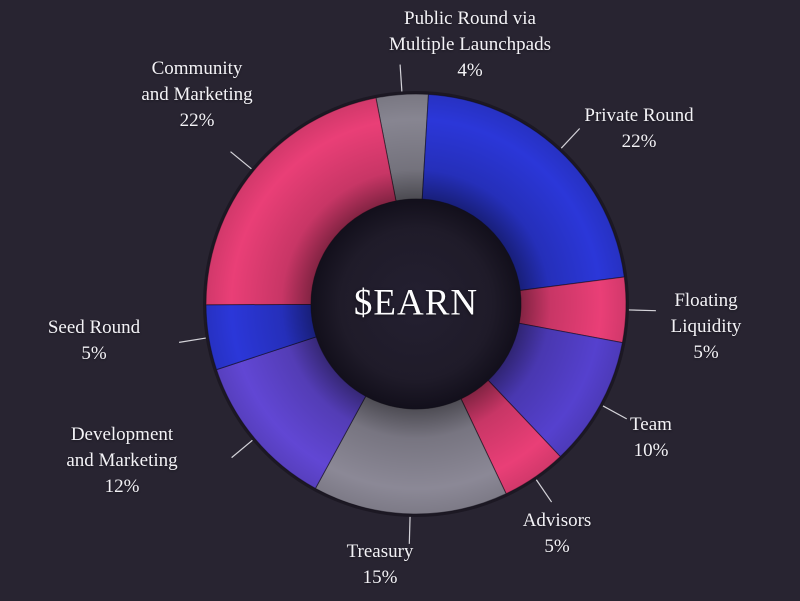 Image resolution: width=800 pixels, height=601 pixels. What do you see at coordinates (409, 530) in the screenshot?
I see `leader-line-treasury` at bounding box center [409, 530].